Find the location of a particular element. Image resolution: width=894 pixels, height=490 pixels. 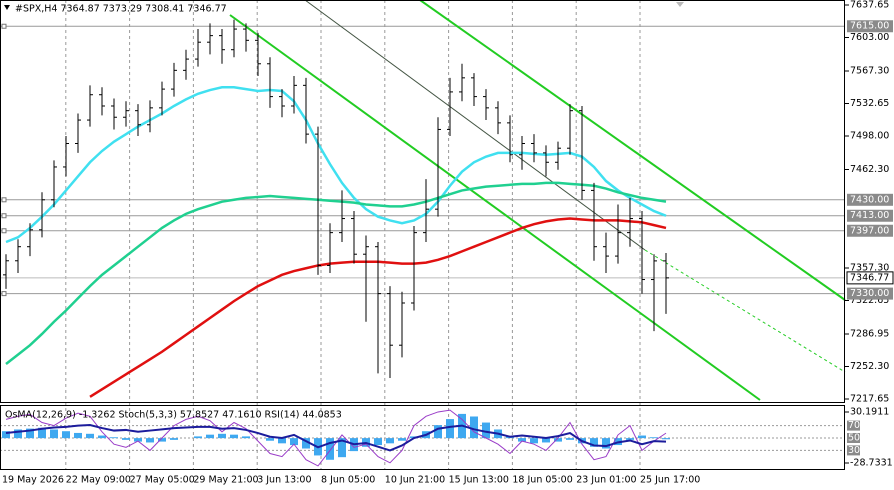

level-label: 7615.00 is located at coordinates (869, 26).